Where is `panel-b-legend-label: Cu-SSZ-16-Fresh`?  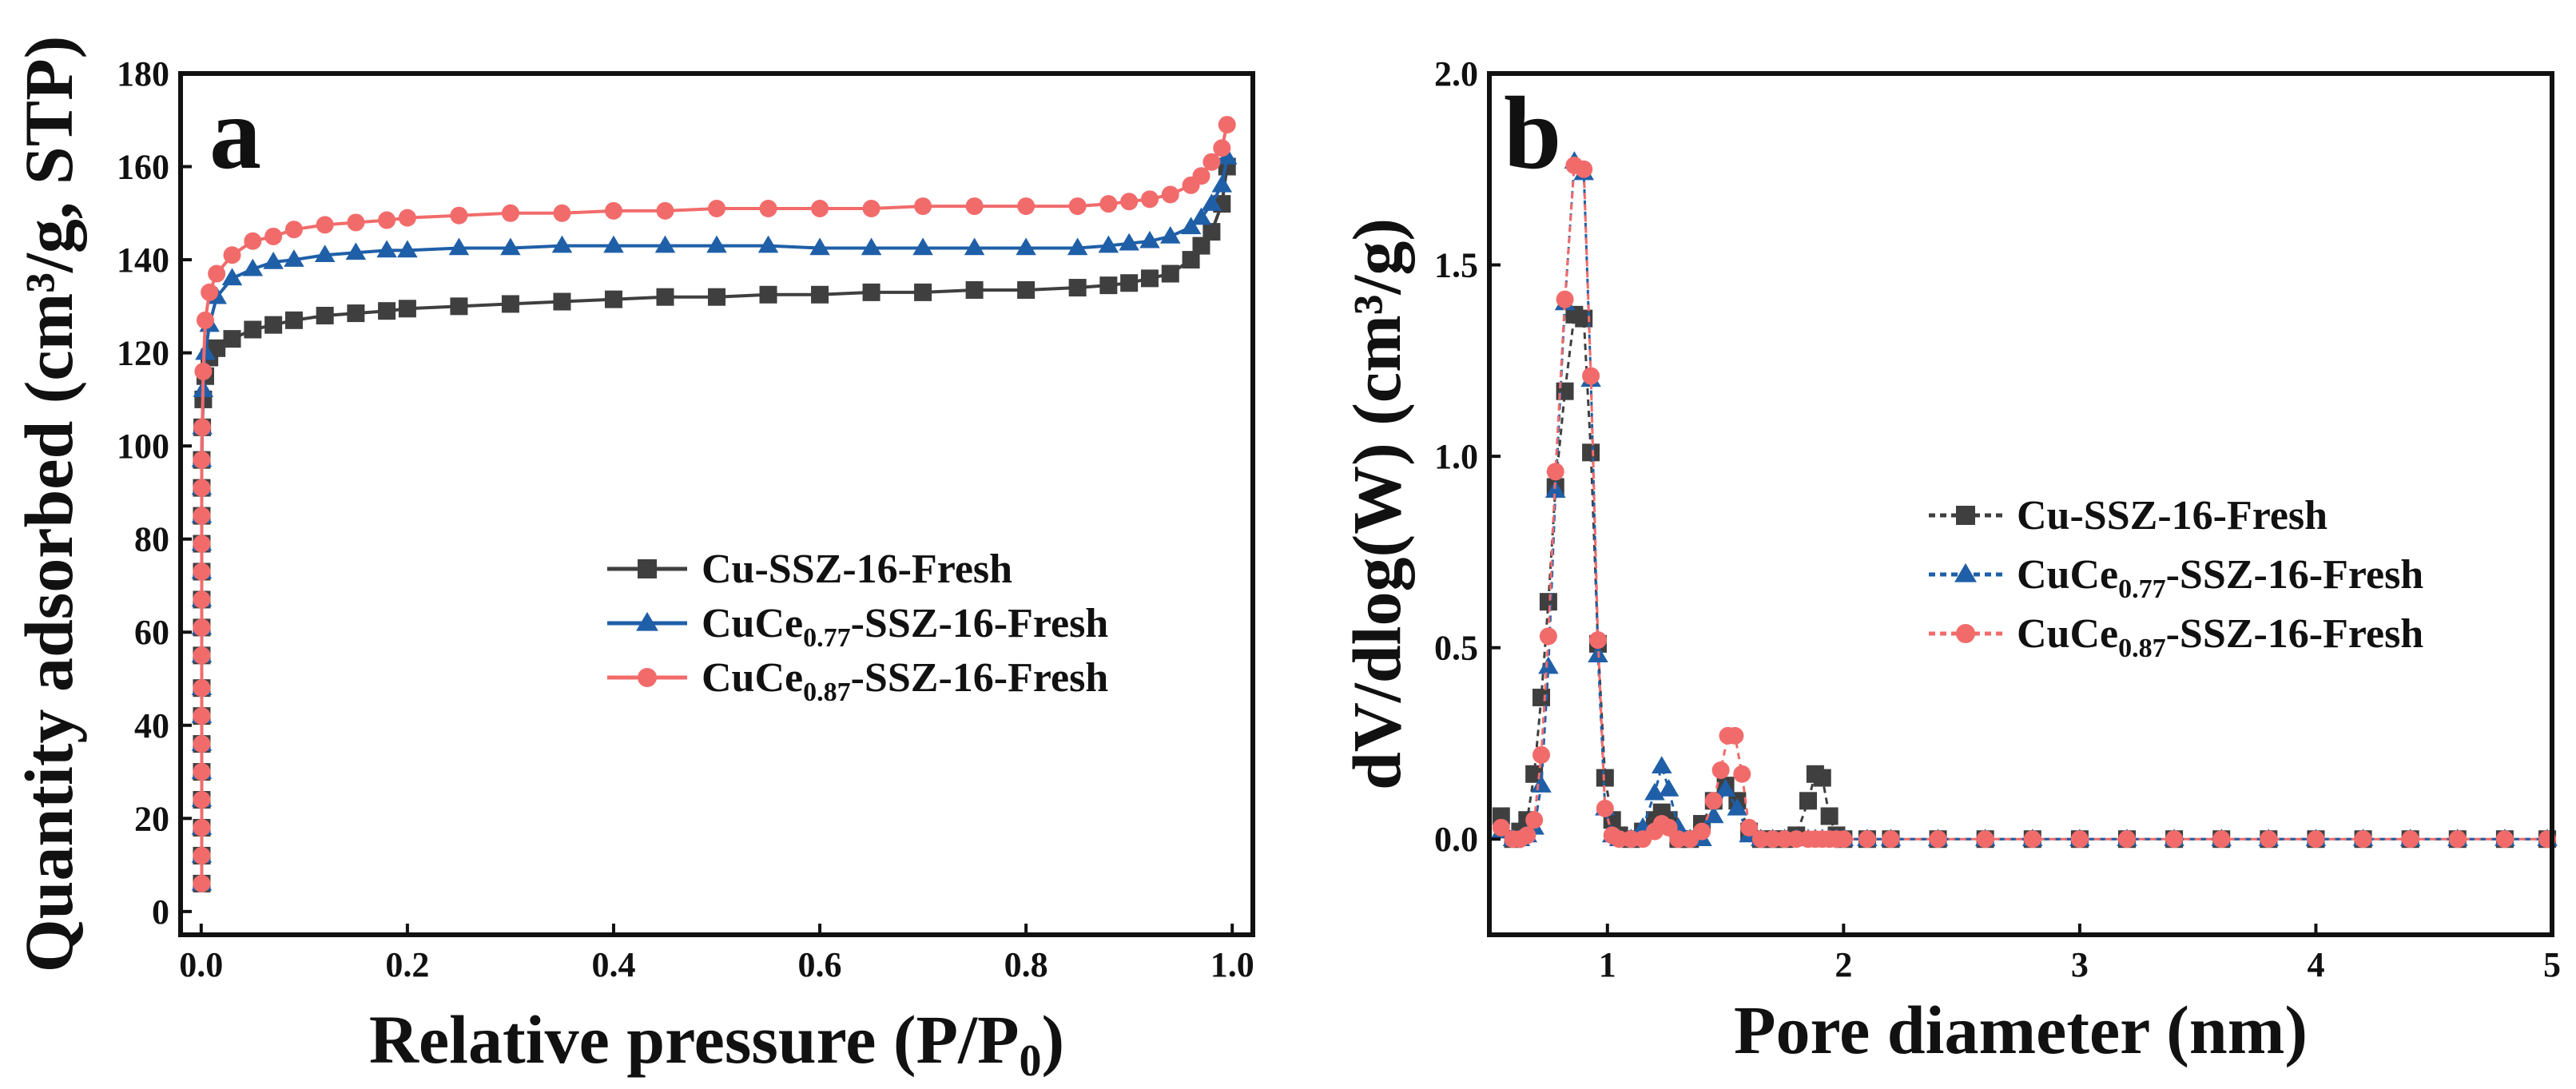
panel-b-legend-label: Cu-SSZ-16-Fresh is located at coordinates (2172, 516).